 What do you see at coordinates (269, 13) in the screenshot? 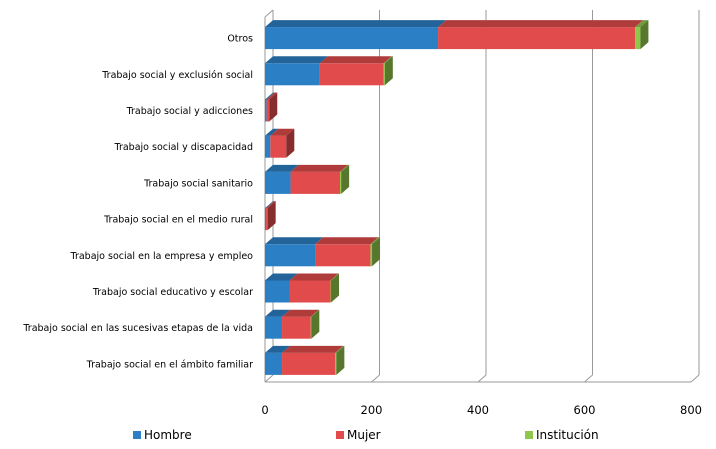
I see `y-axis-top-edge` at bounding box center [269, 13].